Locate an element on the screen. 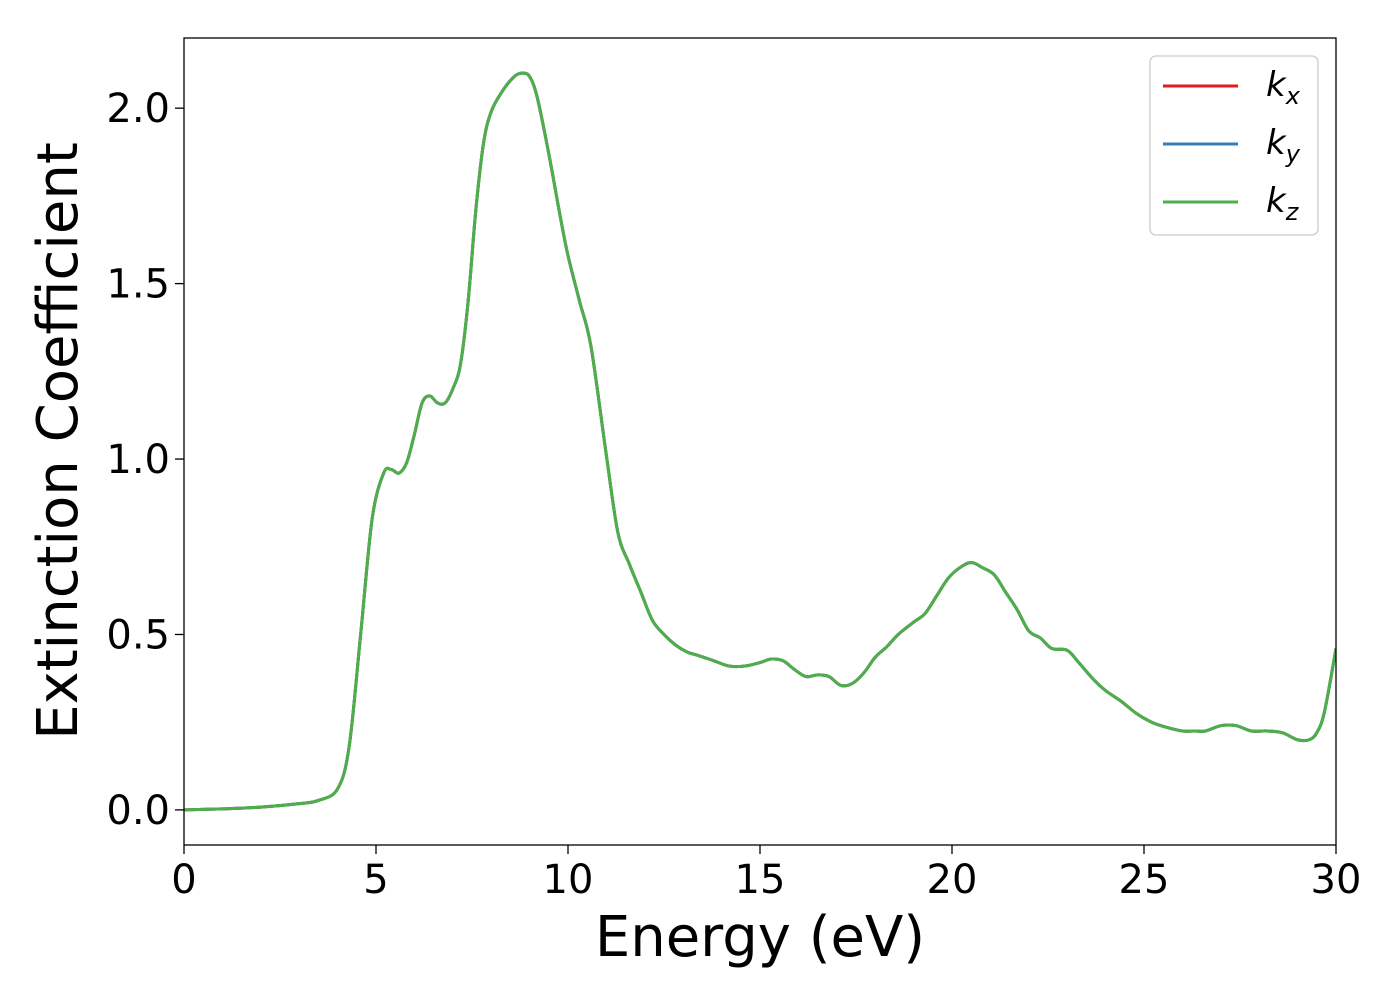  legend-label-x: kx is located at coordinates (1283, 87).